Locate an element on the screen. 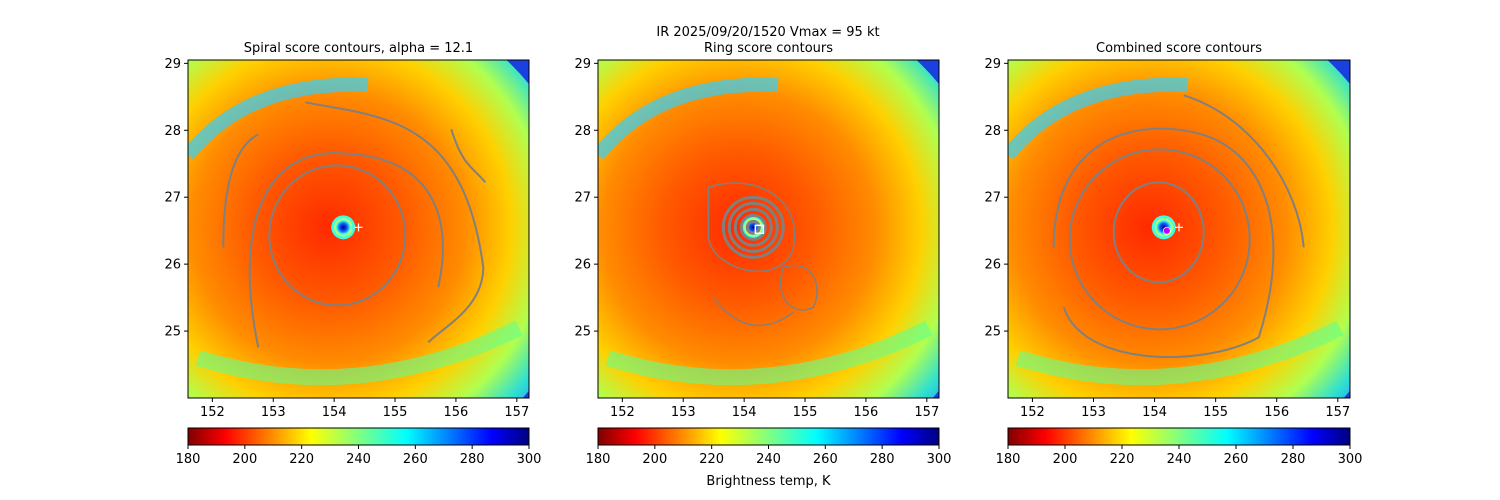 The height and width of the screenshot is (500, 1500). panel-title: Combined score contours is located at coordinates (1179, 48).